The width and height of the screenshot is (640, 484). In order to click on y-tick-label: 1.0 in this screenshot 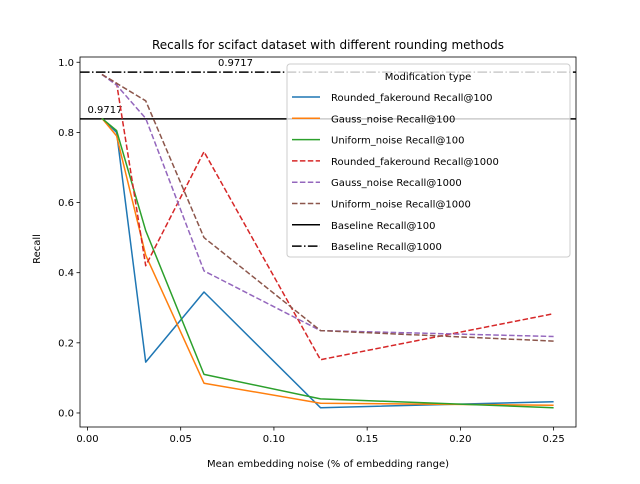, I will do `click(66, 63)`.